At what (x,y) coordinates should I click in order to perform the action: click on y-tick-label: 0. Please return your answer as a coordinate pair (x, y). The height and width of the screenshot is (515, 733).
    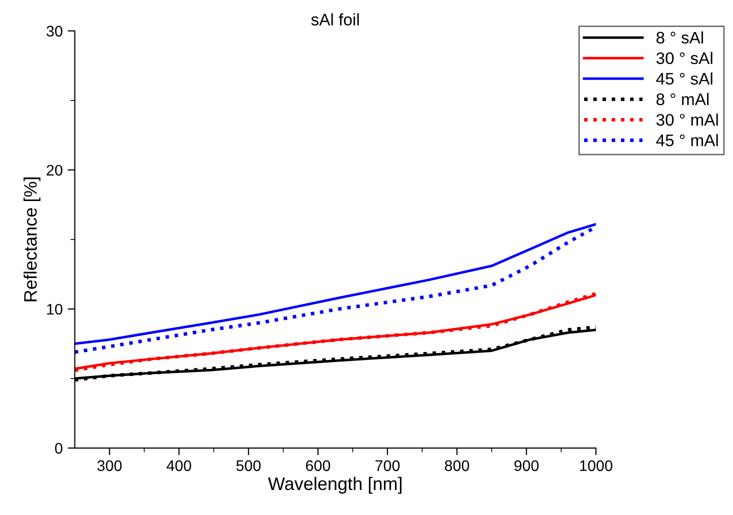
    Looking at the image, I should click on (58, 448).